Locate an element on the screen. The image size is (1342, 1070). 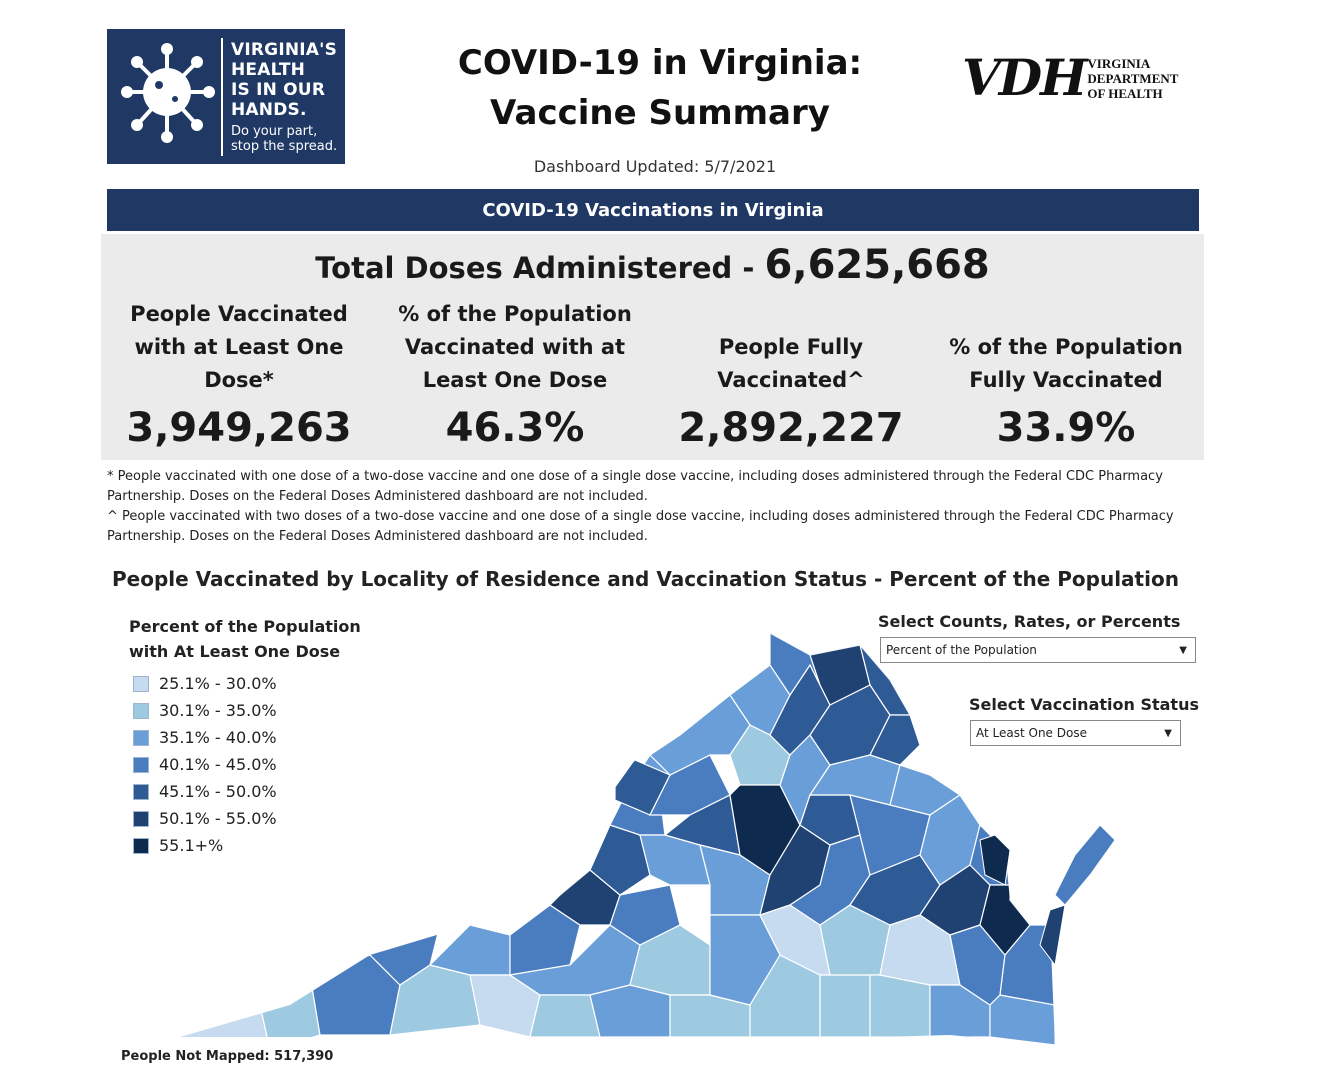
legend-item: 55.1+% is located at coordinates (205, 845).